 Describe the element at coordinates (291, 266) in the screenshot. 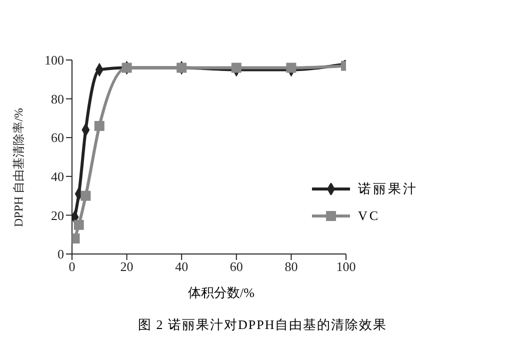

I see `x-tick-label: 80` at that location.